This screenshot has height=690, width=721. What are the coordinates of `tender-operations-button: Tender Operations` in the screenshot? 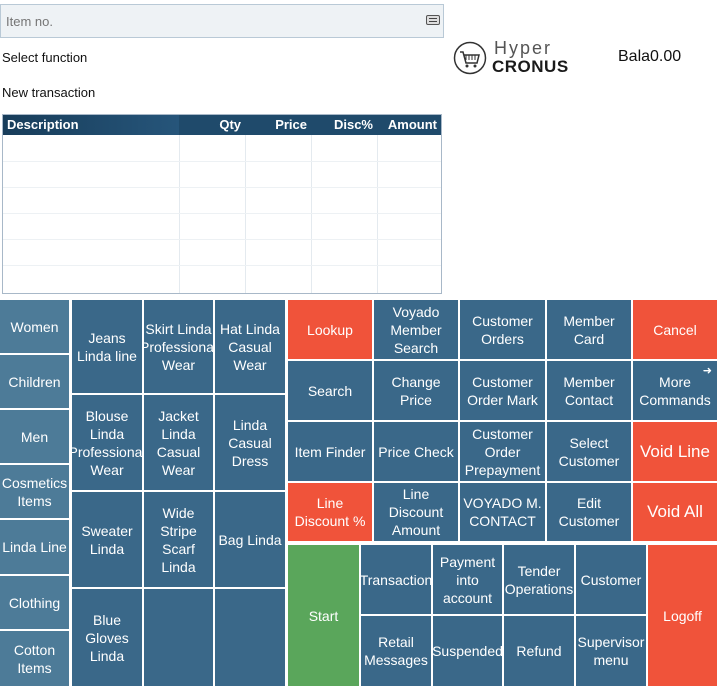 It's located at (539, 579).